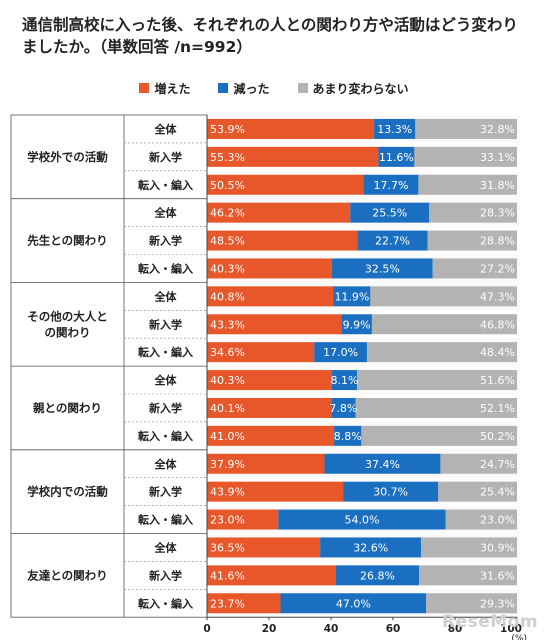  What do you see at coordinates (67, 492) in the screenshot?
I see `group-label: 学校内での活動` at bounding box center [67, 492].